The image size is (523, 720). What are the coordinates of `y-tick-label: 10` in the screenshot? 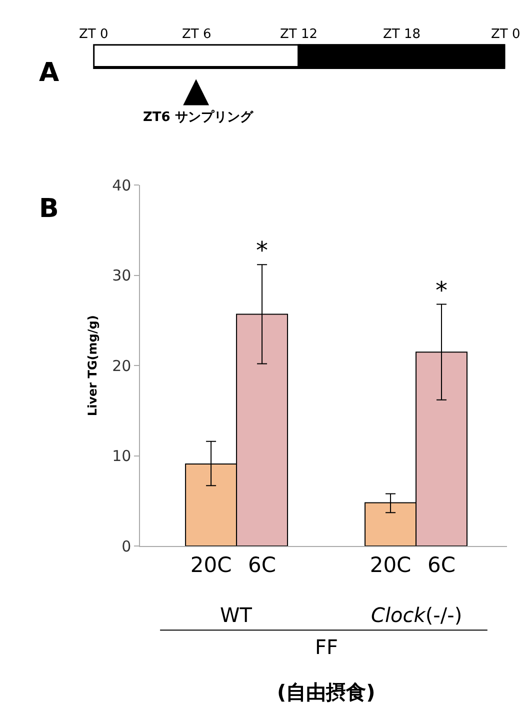 It's located at (122, 456).